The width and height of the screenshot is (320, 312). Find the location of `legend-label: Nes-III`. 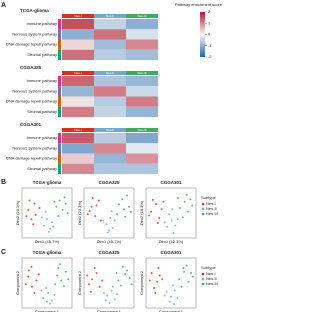

legend-label: Nes-III is located at coordinates (212, 283).